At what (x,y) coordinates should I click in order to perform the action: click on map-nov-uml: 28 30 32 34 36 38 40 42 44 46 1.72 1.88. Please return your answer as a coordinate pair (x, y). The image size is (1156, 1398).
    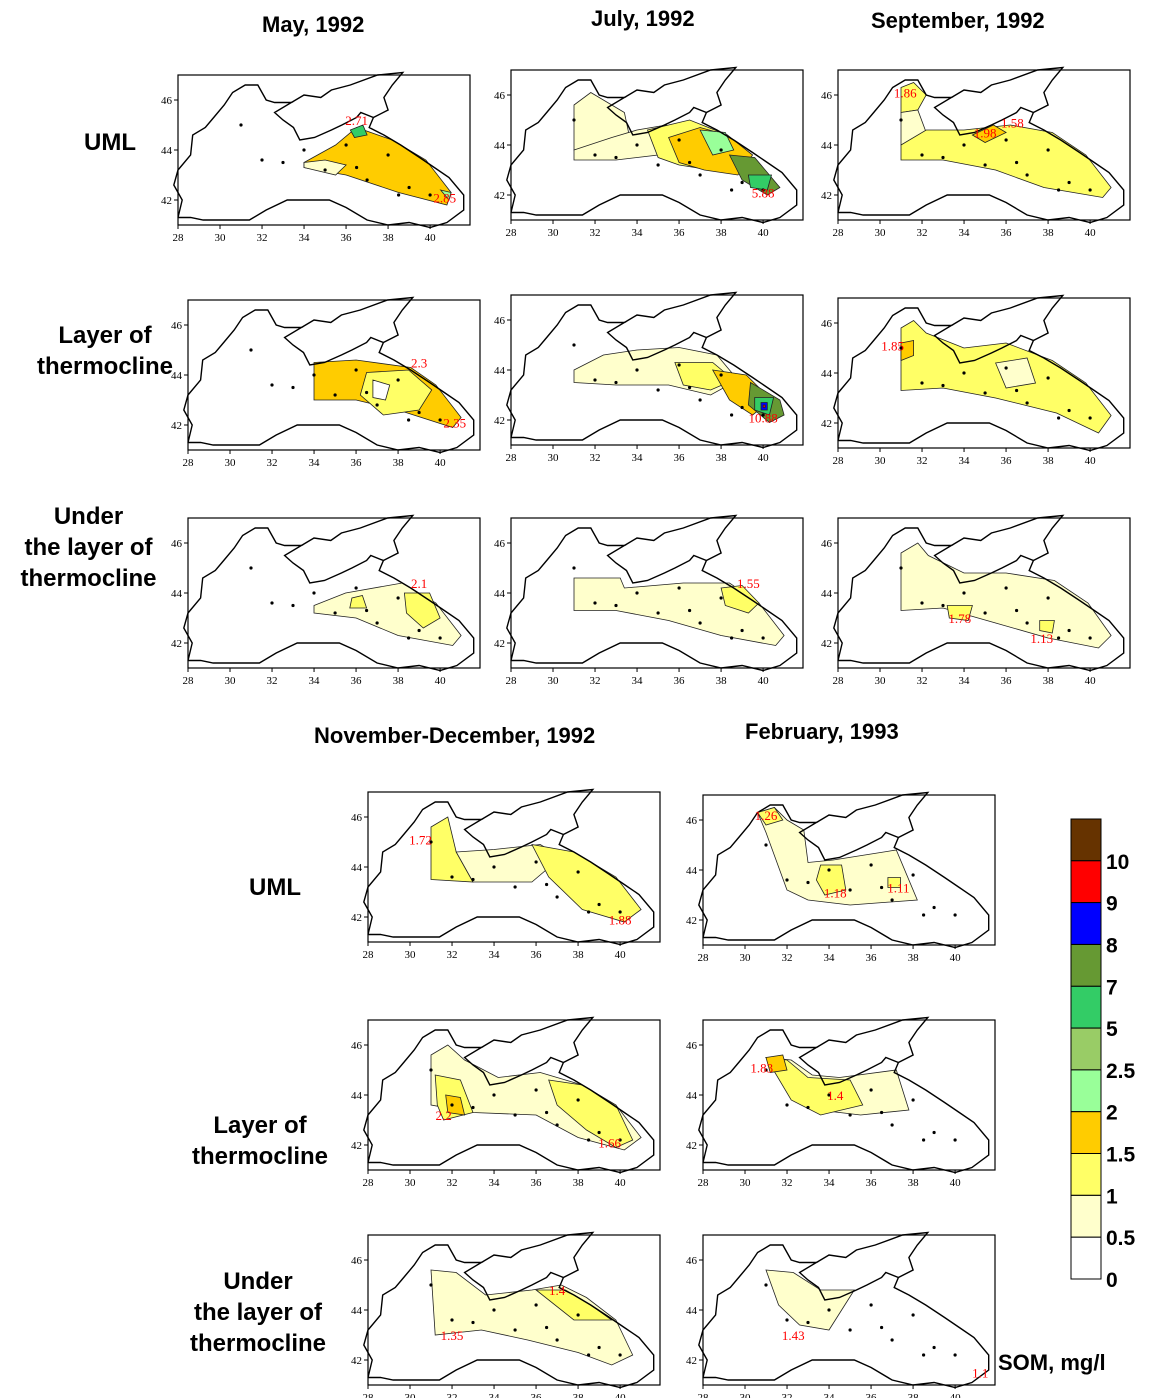
    Looking at the image, I should click on (506, 874).